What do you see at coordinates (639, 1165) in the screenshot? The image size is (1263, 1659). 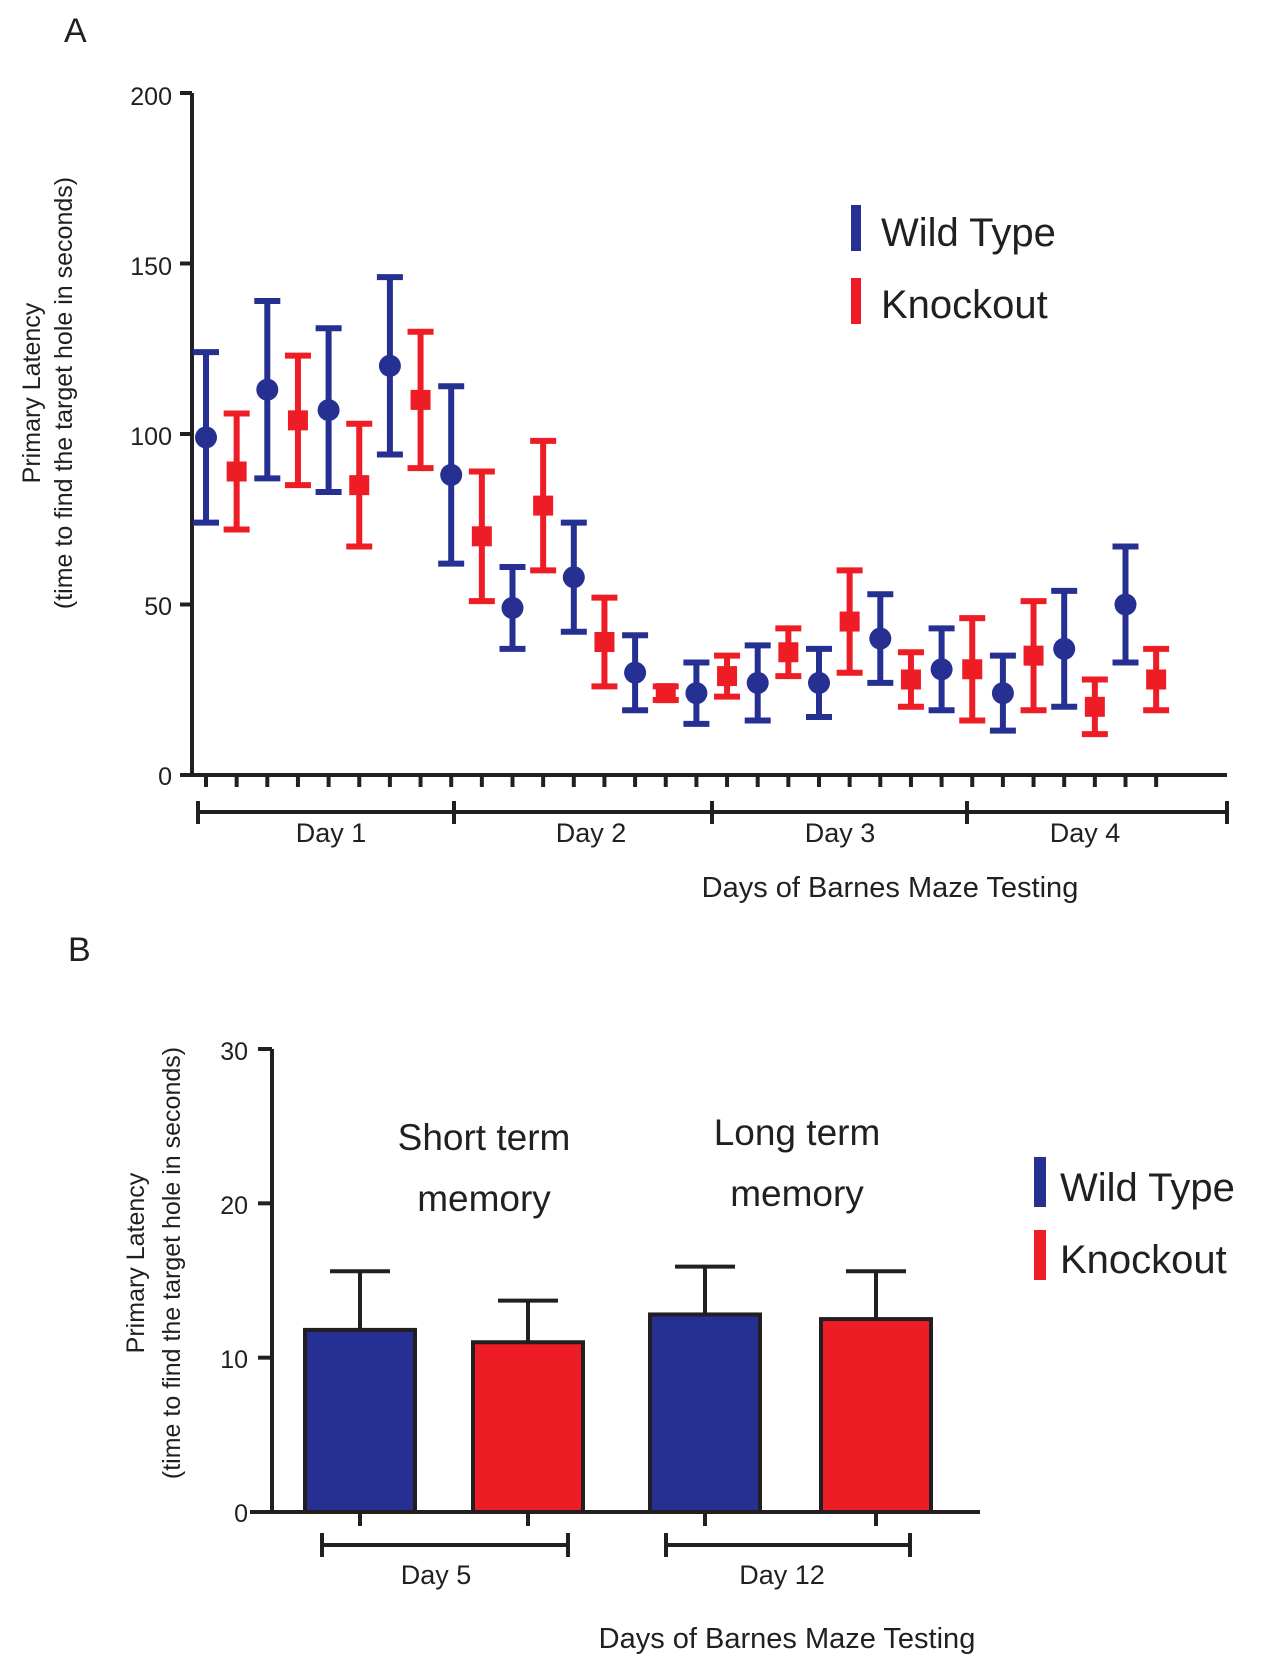 I see `panel-b-annotations: Short term memory Long term memory` at bounding box center [639, 1165].